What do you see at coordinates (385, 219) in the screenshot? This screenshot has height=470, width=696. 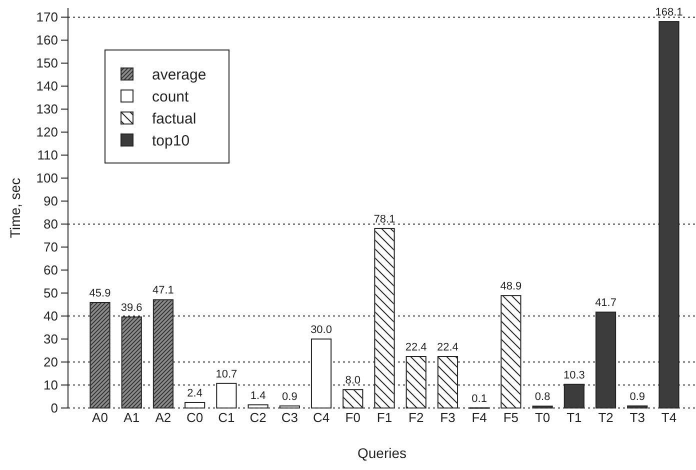 I see `data-label: 78.1` at bounding box center [385, 219].